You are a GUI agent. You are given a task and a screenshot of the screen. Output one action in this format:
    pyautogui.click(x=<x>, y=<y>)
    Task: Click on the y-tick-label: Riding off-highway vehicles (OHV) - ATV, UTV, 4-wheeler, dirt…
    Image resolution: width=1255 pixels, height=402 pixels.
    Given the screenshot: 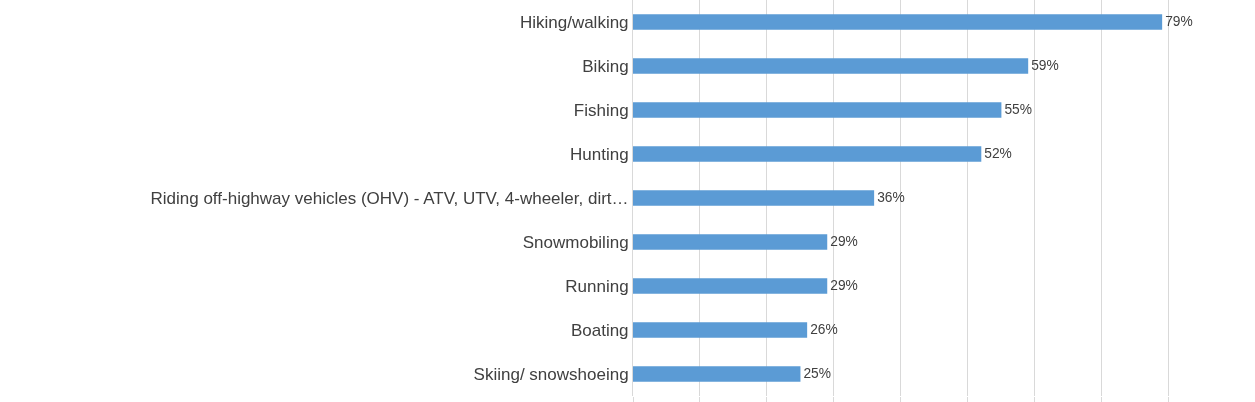 What is the action you would take?
    pyautogui.click(x=389, y=198)
    